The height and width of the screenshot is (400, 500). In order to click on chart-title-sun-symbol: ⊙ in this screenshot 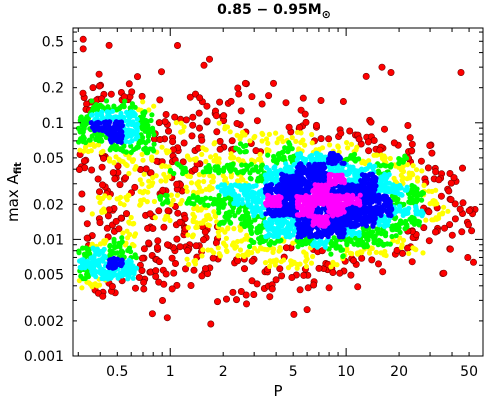, I will do `click(326, 14)`.